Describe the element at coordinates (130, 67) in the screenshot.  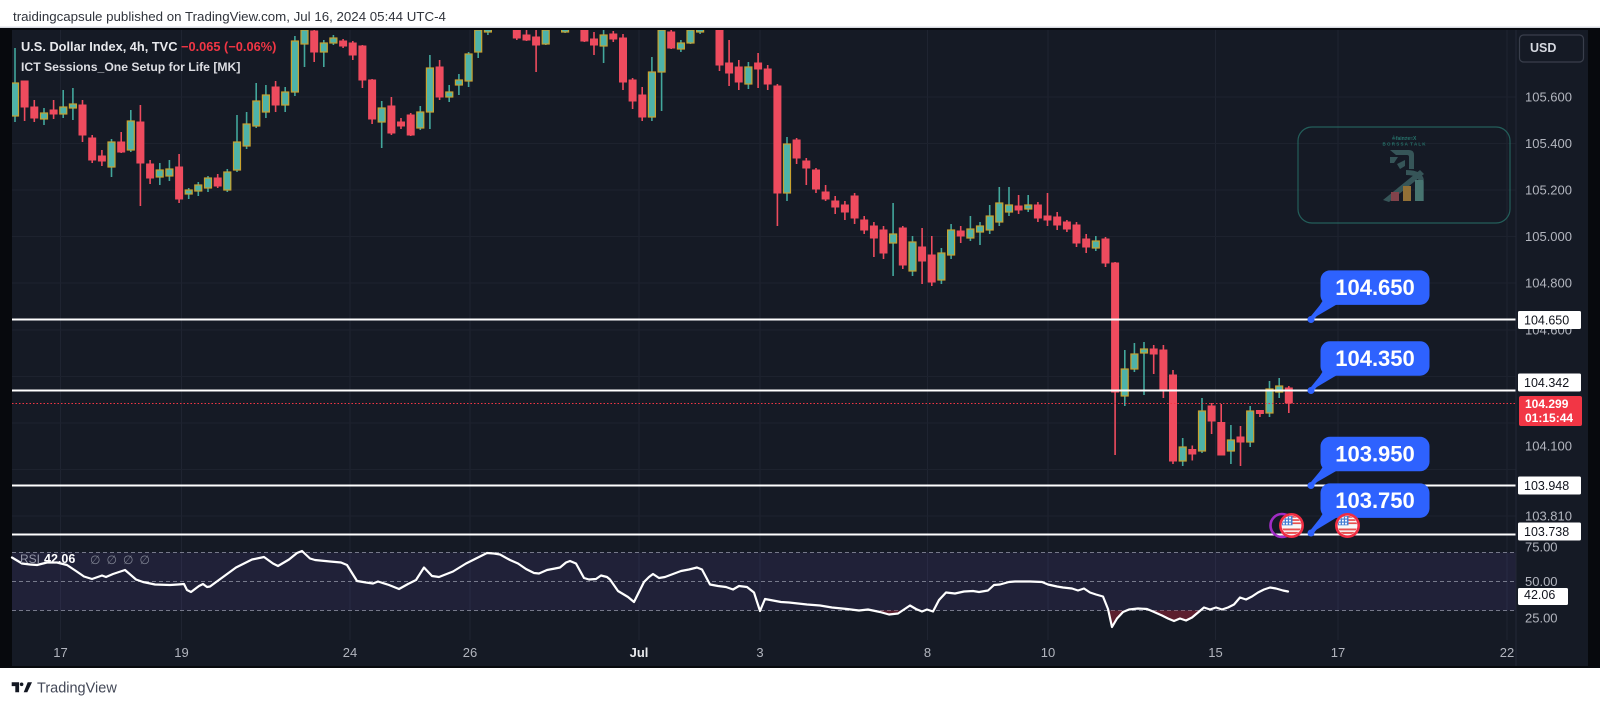
I see `svg-text:ICT Sessions_One Setup for Lif: ICT Sessions_One Setup for Life [MK]` at that location.